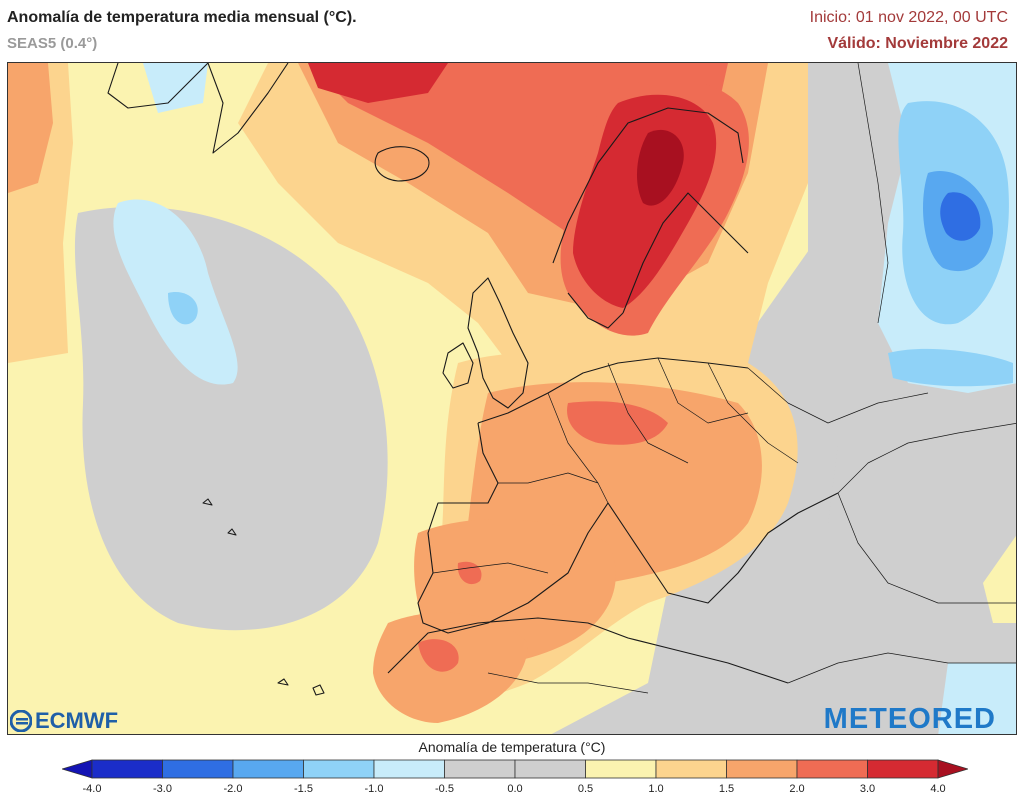 This screenshot has width=1024, height=798. I want to click on ecmwf-logo-text: ECMWF, so click(77, 720).